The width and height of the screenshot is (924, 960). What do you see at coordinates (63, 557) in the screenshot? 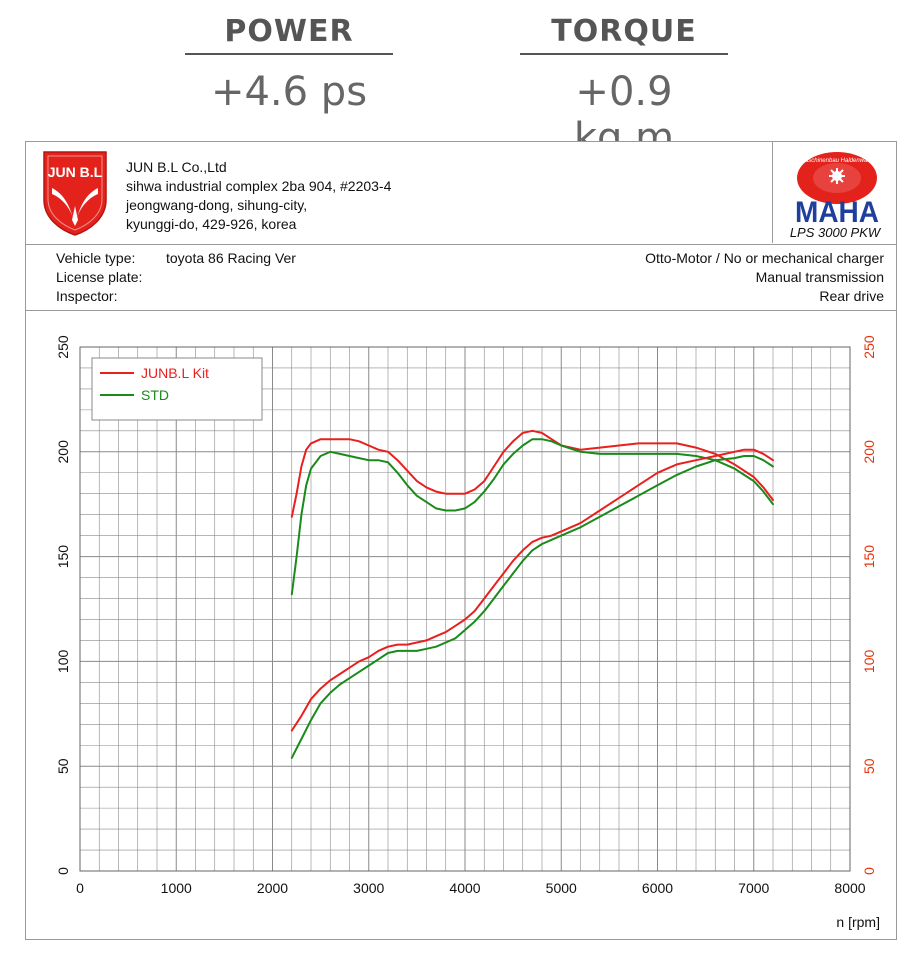
I see `y-tick-label-left: 150` at bounding box center [63, 557].